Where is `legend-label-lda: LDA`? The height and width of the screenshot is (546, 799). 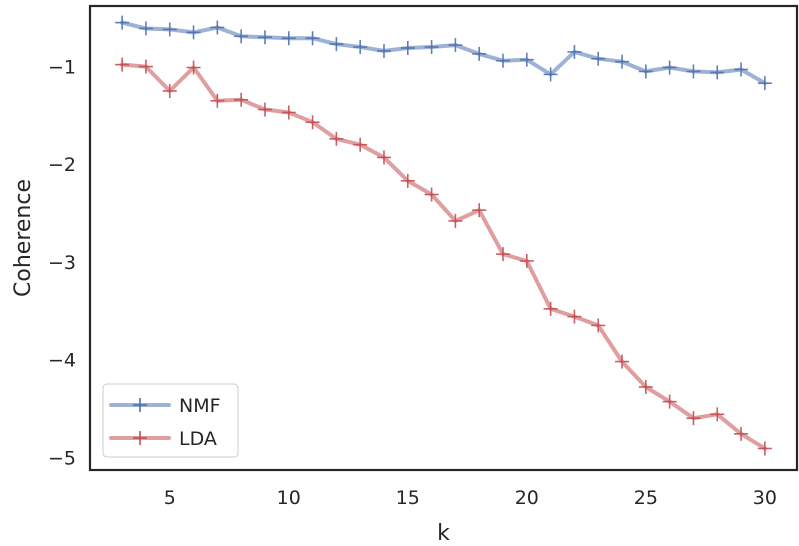
legend-label-lda: LDA is located at coordinates (198, 439).